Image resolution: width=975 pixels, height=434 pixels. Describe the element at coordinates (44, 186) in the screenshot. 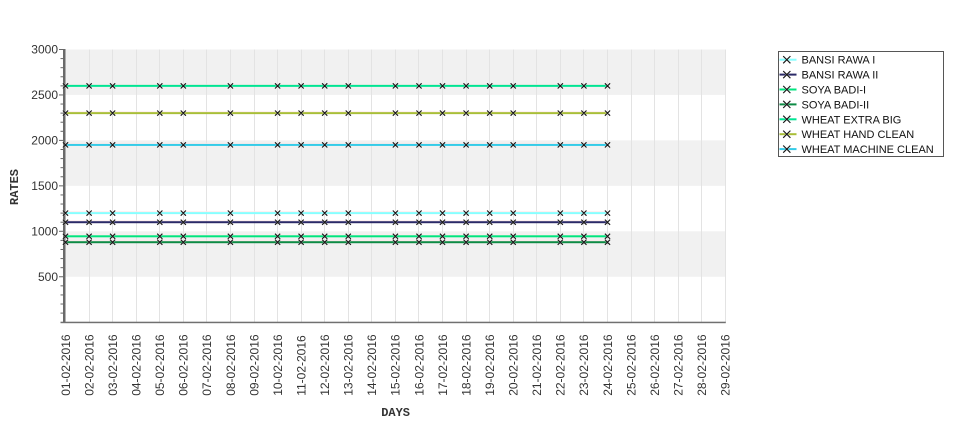

I see `svg-text: 1500` at that location.